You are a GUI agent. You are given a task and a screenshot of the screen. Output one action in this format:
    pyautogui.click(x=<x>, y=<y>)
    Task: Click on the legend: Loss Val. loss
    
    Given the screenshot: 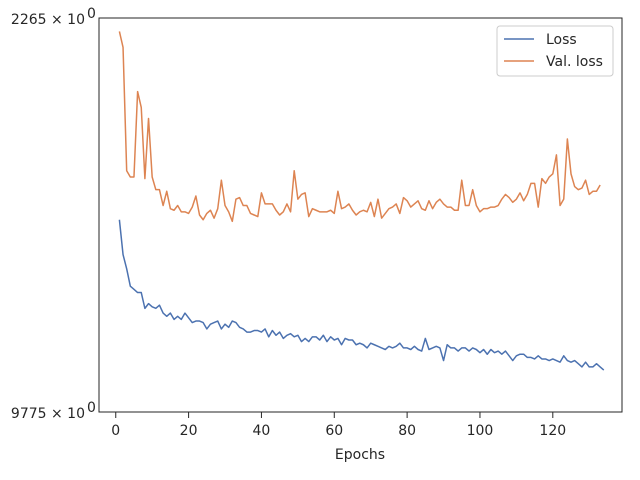 What is the action you would take?
    pyautogui.click(x=555, y=51)
    